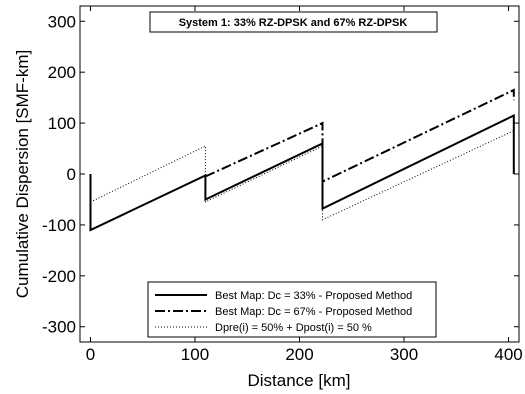  What do you see at coordinates (299, 354) in the screenshot?
I see `x-tick-label: 200` at bounding box center [299, 354].